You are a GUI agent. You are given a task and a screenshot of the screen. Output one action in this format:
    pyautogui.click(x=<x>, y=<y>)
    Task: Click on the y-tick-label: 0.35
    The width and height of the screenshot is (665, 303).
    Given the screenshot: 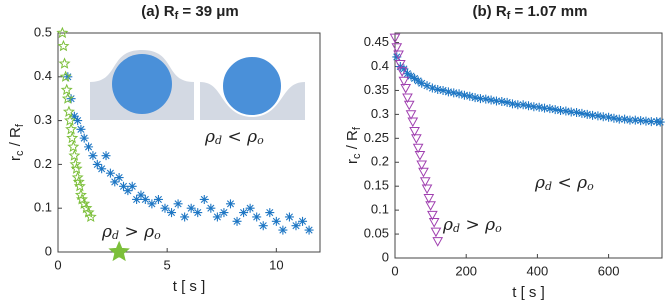 What is the action you would take?
    pyautogui.click(x=376, y=89)
    